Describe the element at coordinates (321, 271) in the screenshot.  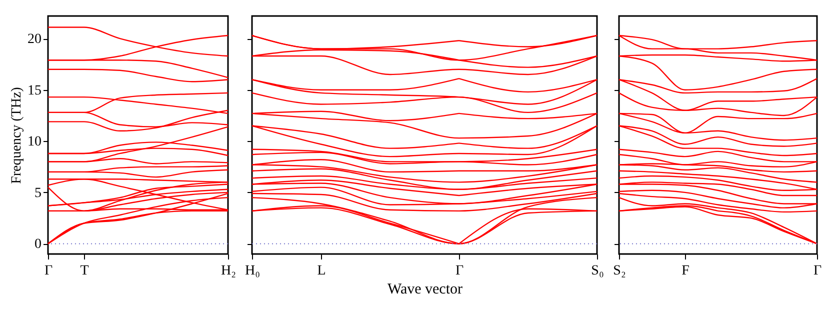
I see `x-tick-label: L` at that location.